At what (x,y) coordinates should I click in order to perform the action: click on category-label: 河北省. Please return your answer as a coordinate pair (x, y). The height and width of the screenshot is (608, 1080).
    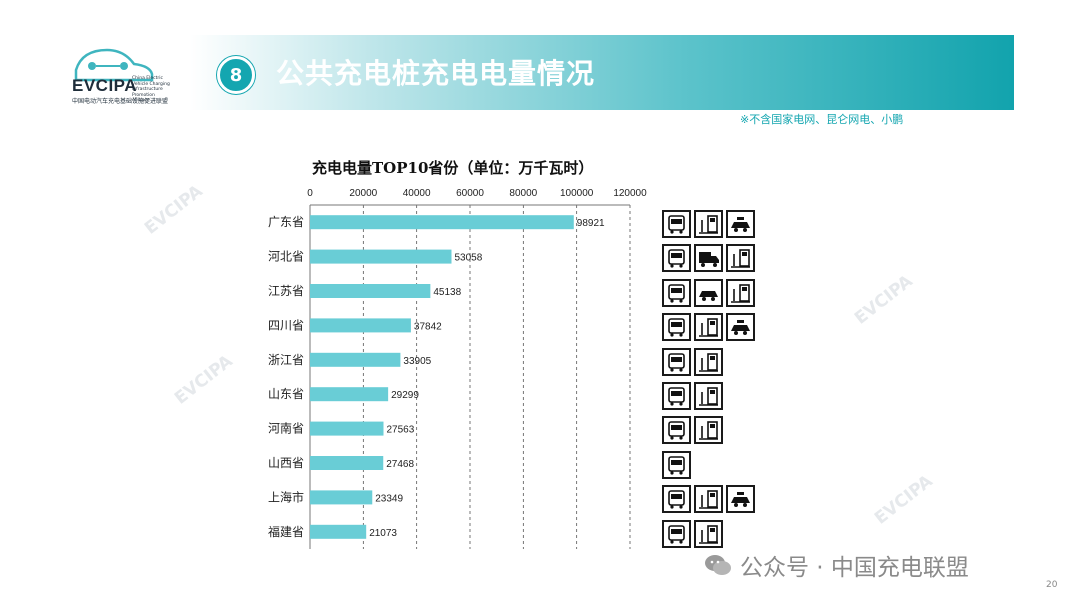
    Looking at the image, I should click on (286, 257).